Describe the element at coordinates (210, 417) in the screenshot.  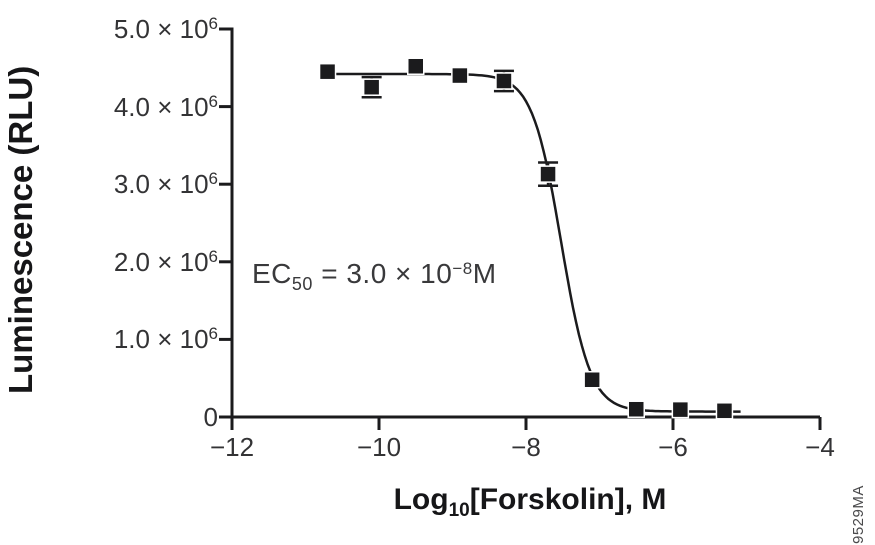
I see `y-tick-label: 0` at that location.